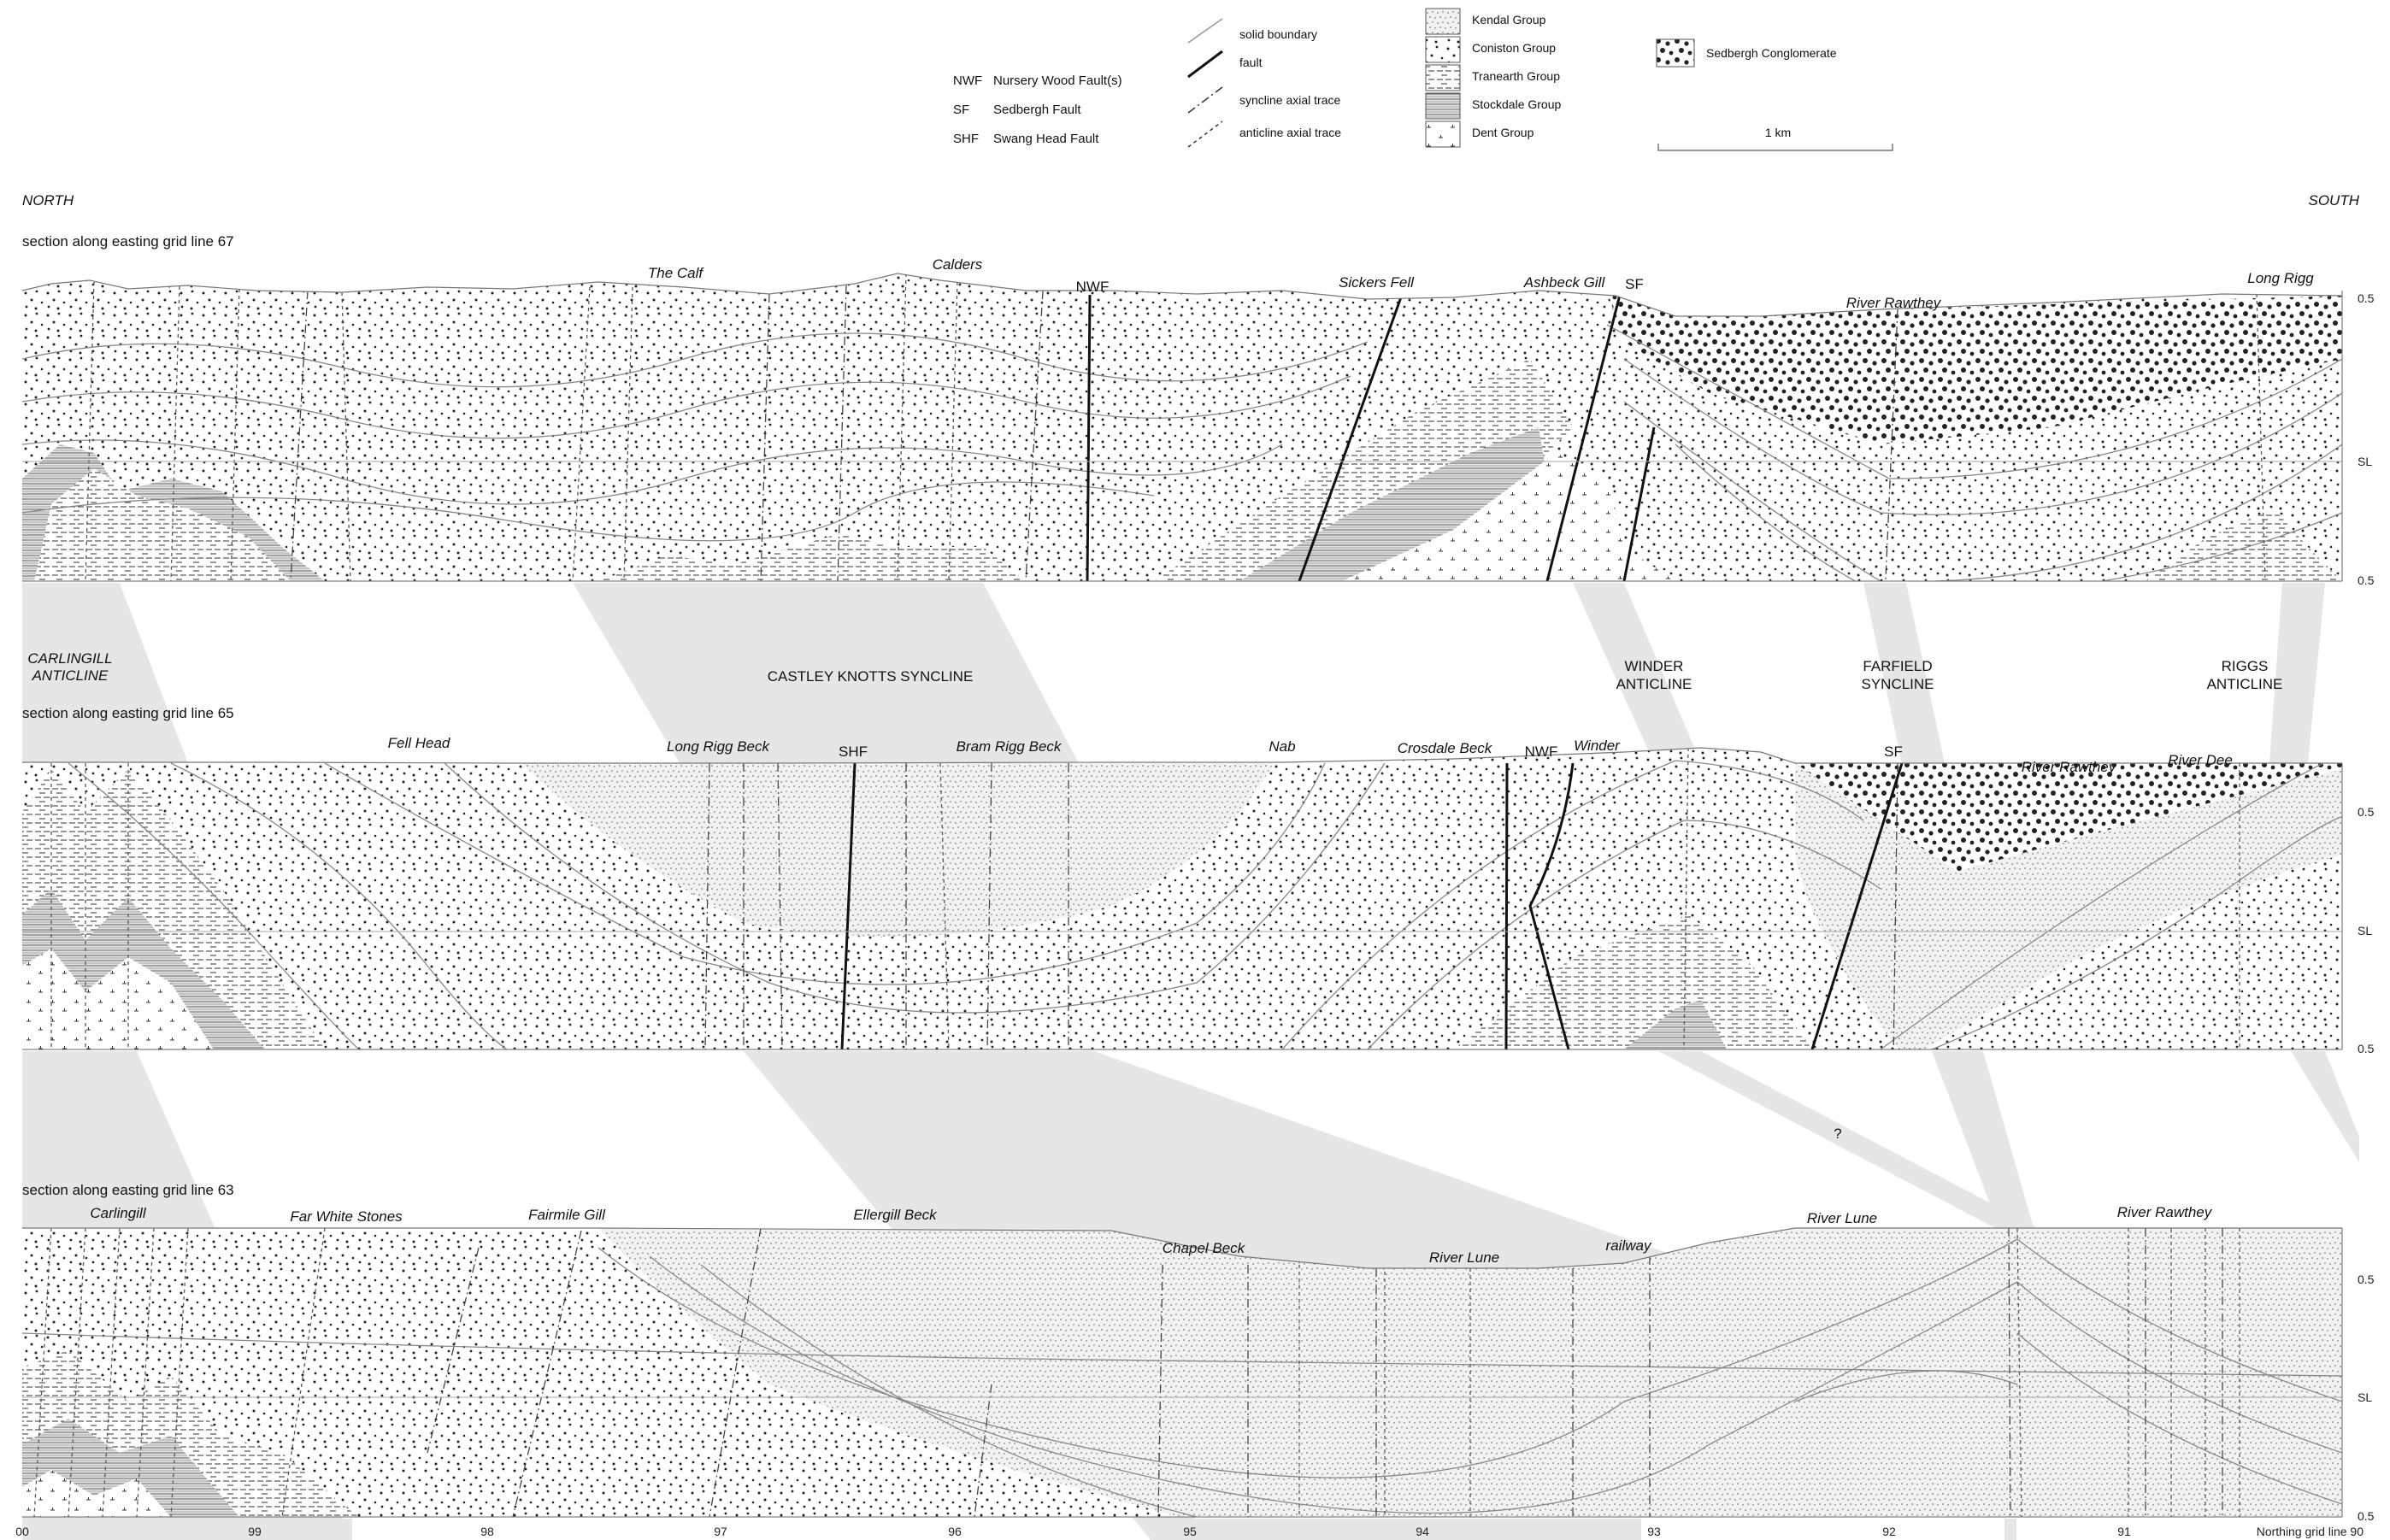  I want to click on band-carlingill-base, so click(187, 1529).